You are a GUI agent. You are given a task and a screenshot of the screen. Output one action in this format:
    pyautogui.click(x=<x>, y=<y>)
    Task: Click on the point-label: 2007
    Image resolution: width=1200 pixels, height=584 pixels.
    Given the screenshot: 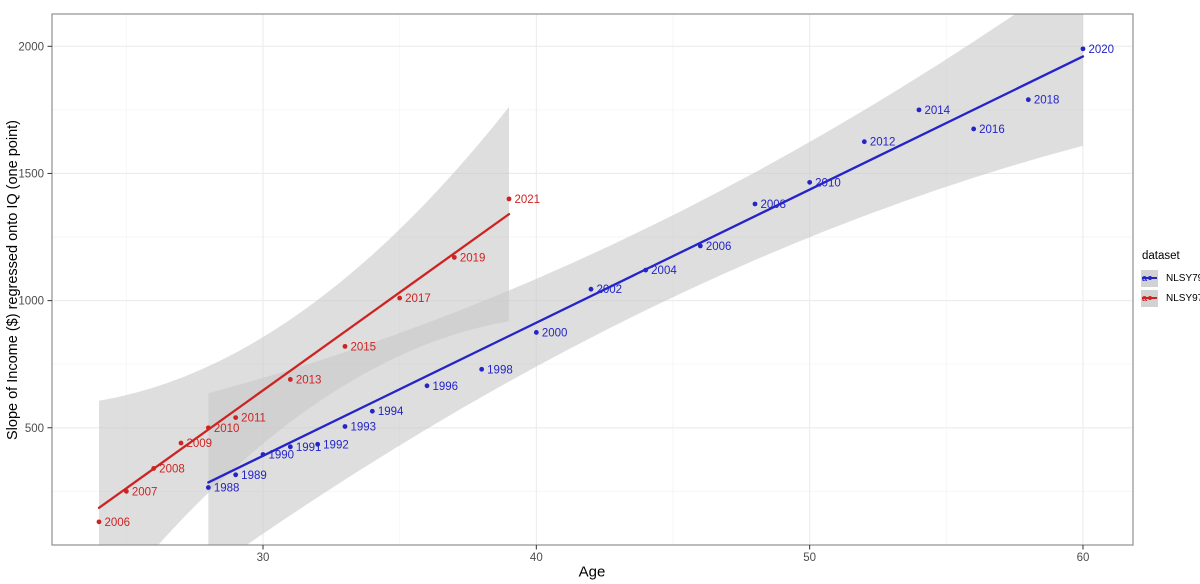 What is the action you would take?
    pyautogui.click(x=145, y=492)
    